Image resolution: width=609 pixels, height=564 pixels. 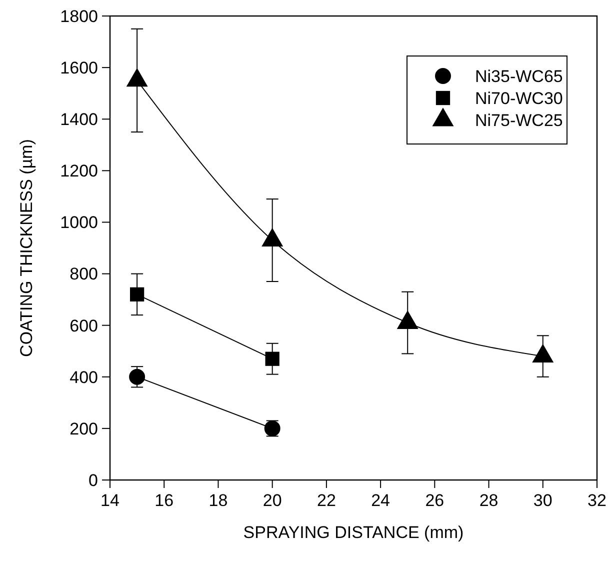 I want to click on y-tick-label: 200, so click(x=84, y=428).